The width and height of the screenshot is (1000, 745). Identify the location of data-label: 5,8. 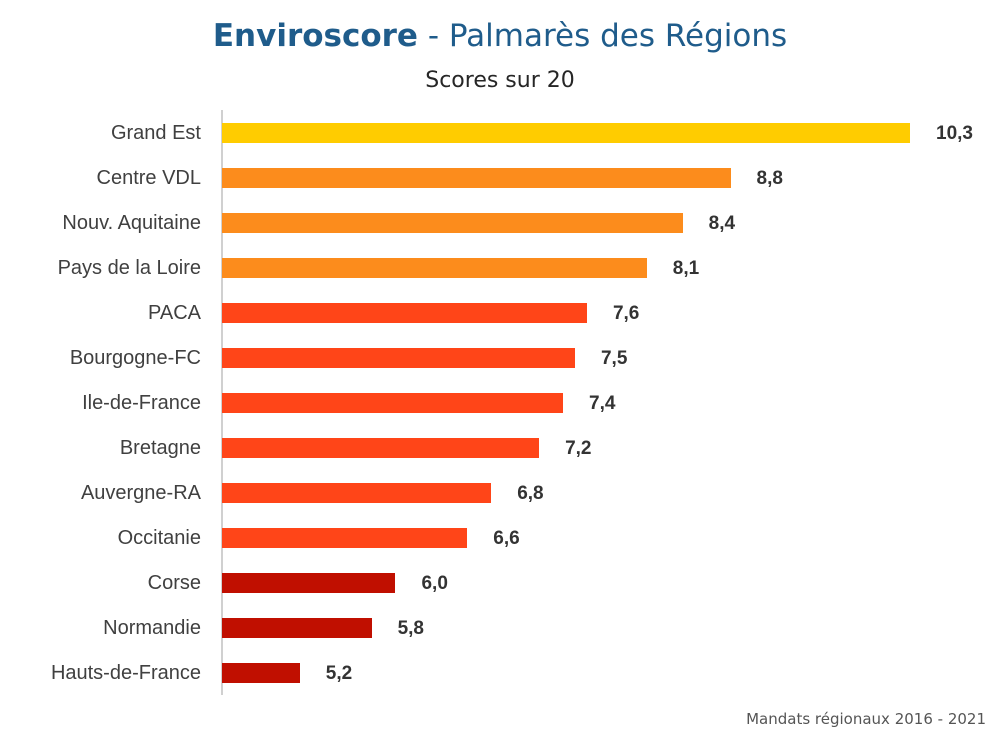
(410, 628).